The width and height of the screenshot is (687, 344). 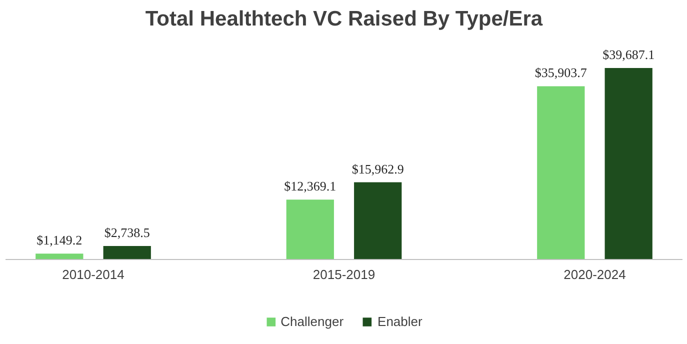 What do you see at coordinates (59, 240) in the screenshot?
I see `data-label: $1,149.2` at bounding box center [59, 240].